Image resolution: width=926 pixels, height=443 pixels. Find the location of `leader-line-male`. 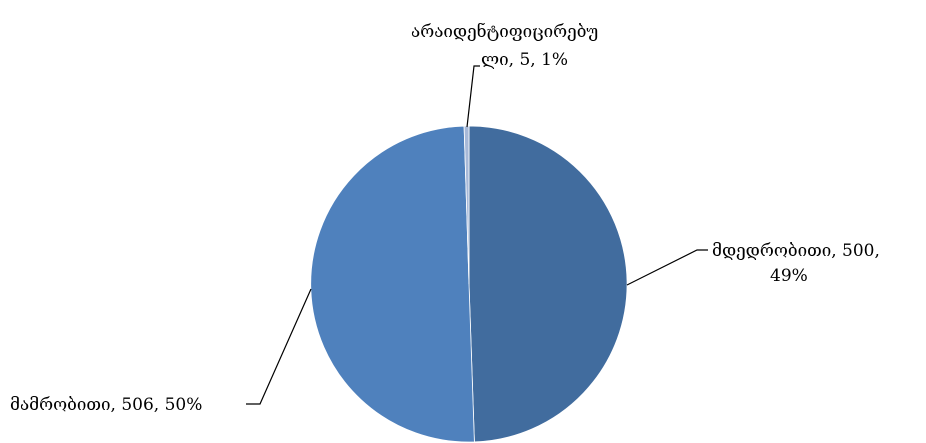

leader-line-male is located at coordinates (279, 346).